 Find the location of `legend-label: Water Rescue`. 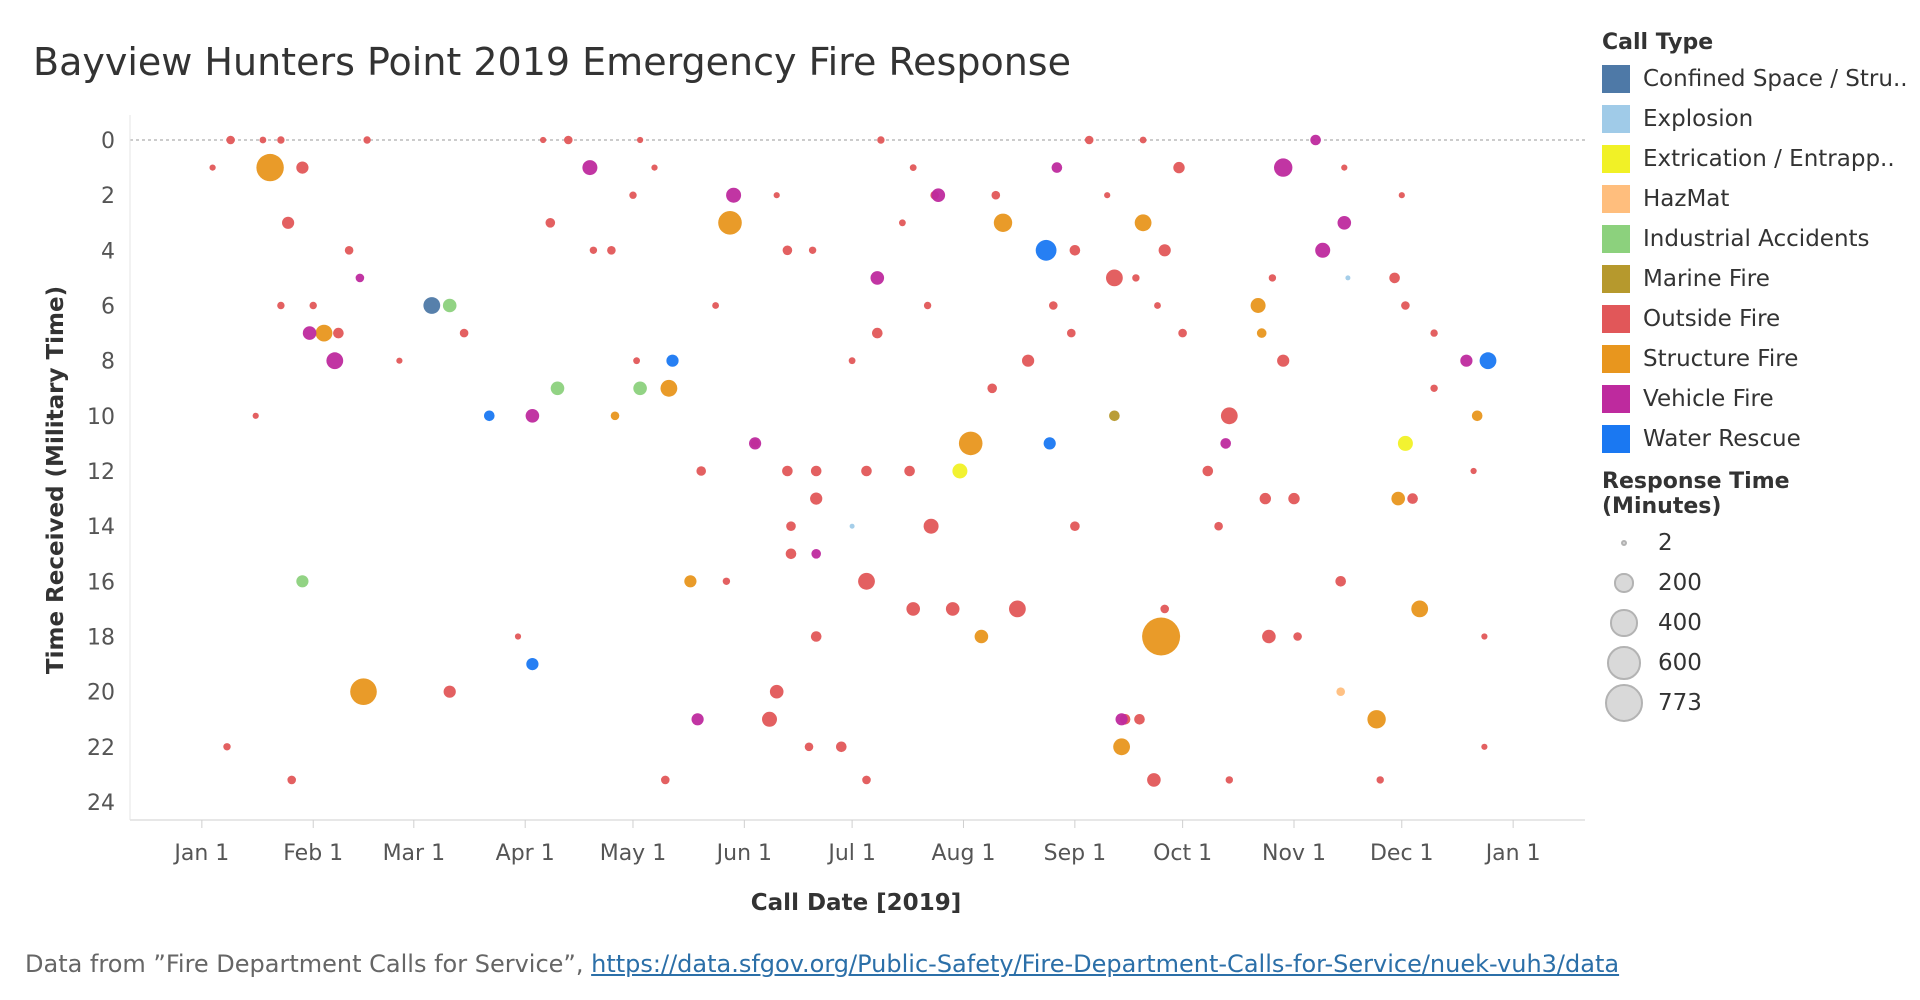

legend-label: Water Rescue is located at coordinates (1722, 439).